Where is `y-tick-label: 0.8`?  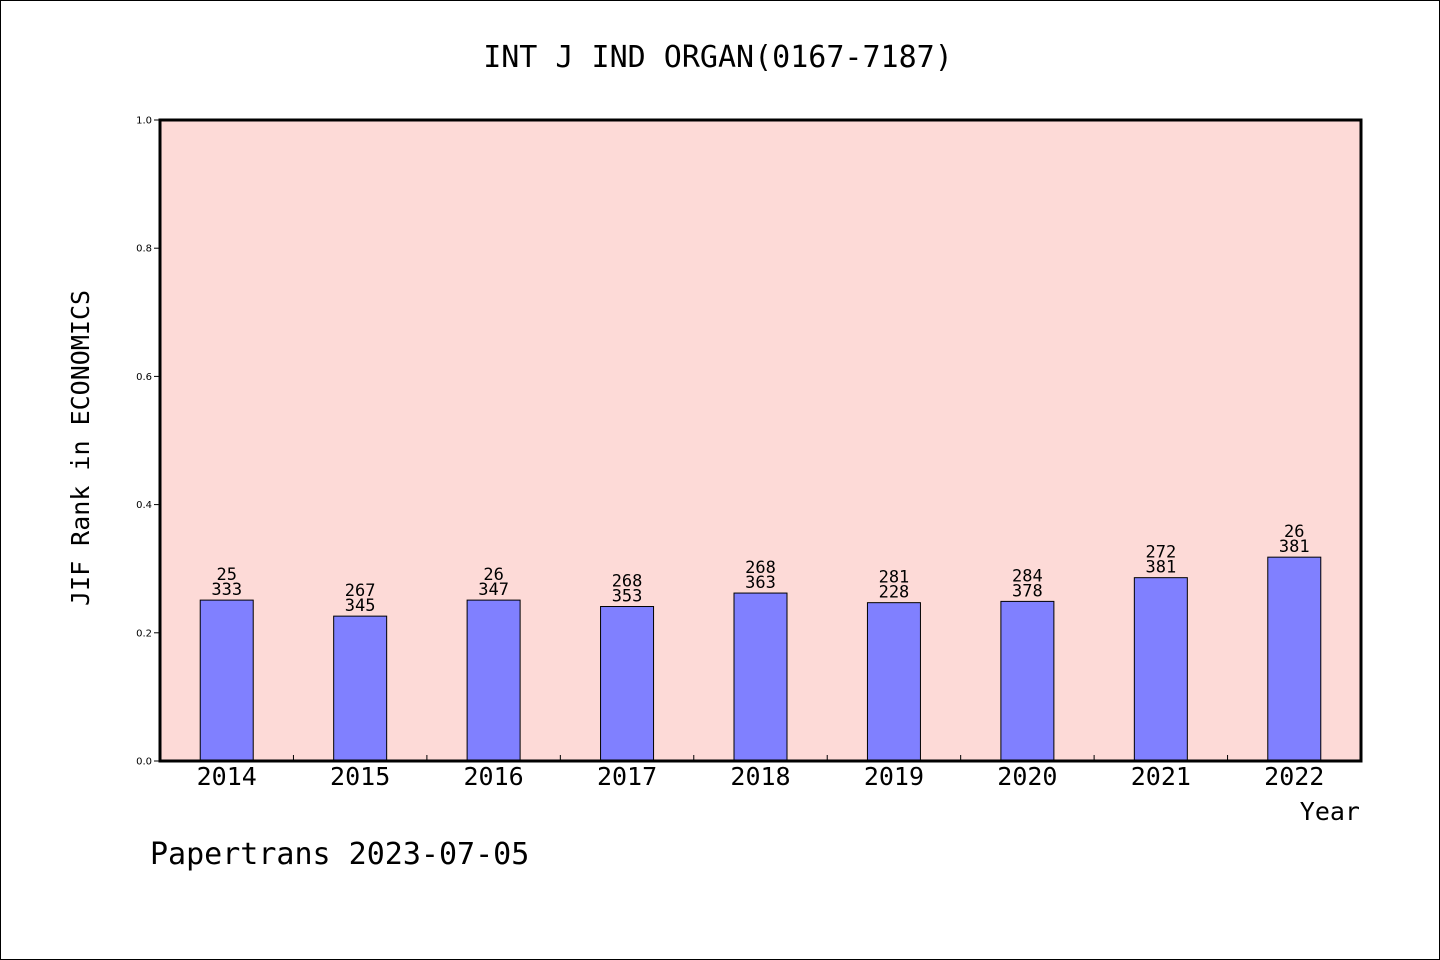
y-tick-label: 0.8 is located at coordinates (144, 249).